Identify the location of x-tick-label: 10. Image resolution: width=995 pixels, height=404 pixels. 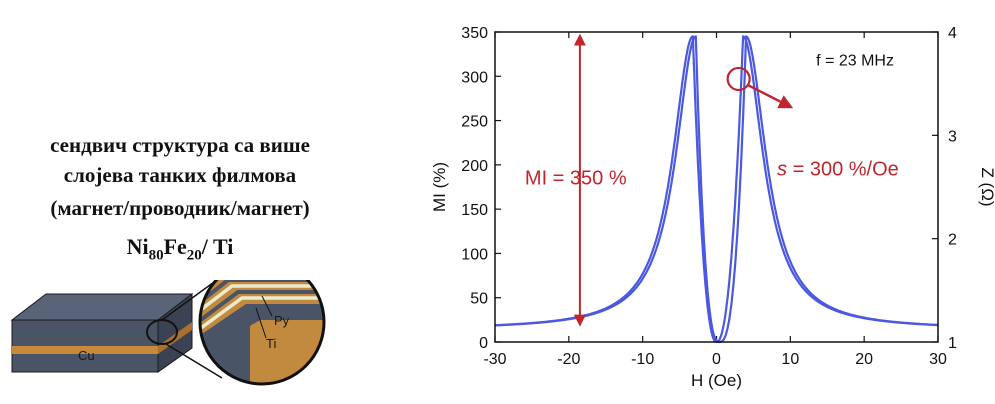
(790, 359).